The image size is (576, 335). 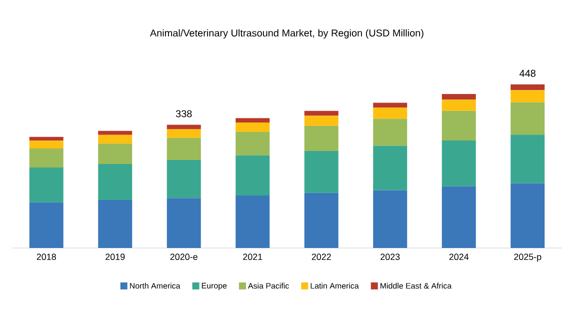 I want to click on x-tick-label: 2021, so click(x=252, y=257).